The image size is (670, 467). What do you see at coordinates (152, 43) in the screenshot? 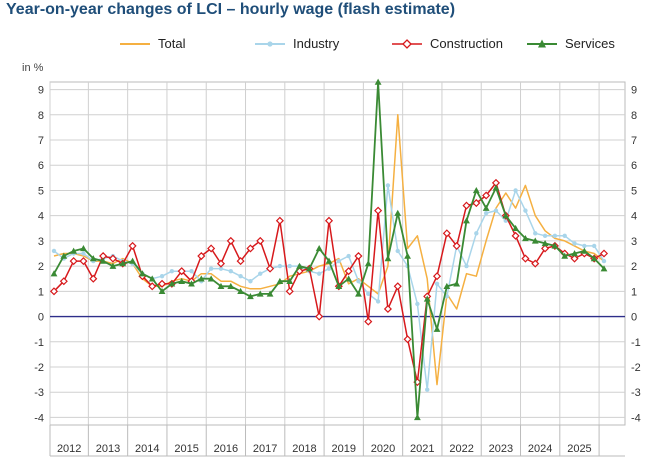
I see `legend-item-total: Total` at bounding box center [152, 43].